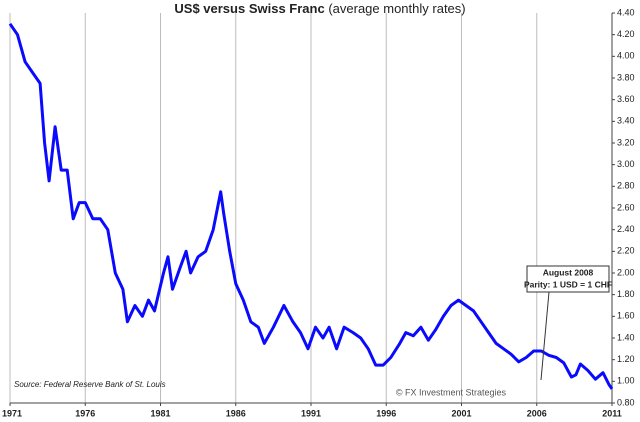 This screenshot has width=640, height=422. Describe the element at coordinates (626, 251) in the screenshot. I see `y-tick-label: 2.20` at that location.